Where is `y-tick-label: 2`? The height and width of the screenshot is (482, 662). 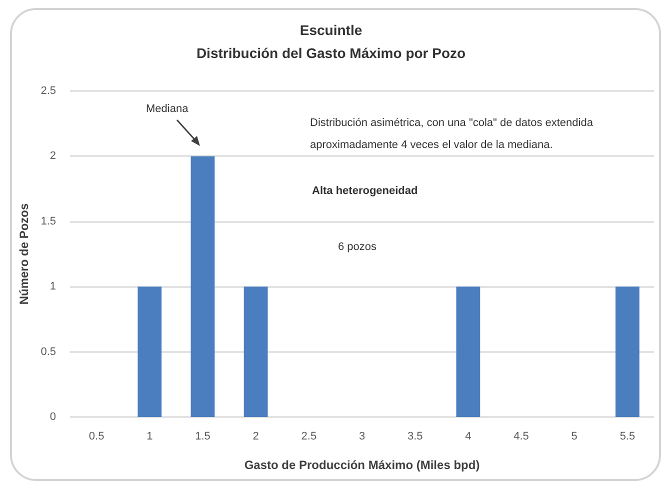 y-tick-label: 2 is located at coordinates (53, 156).